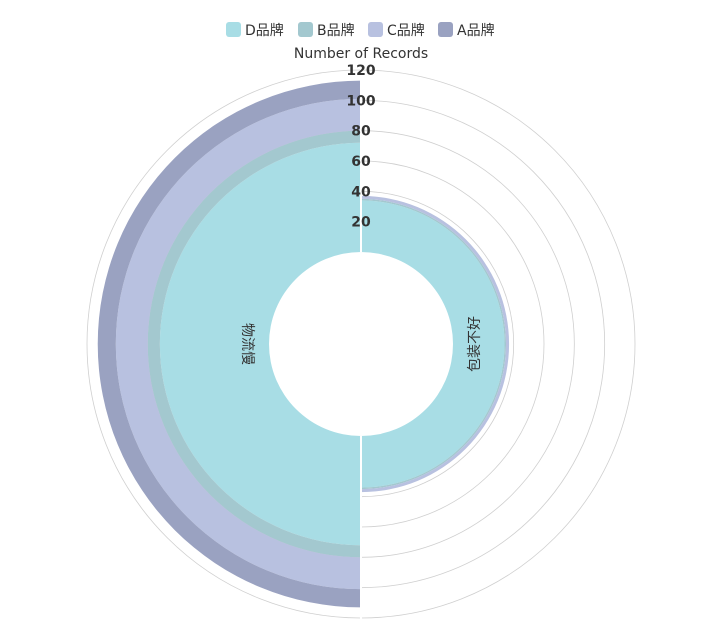 The height and width of the screenshot is (634, 726). What do you see at coordinates (361, 162) in the screenshot?
I see `tick-label: 60` at bounding box center [361, 162].